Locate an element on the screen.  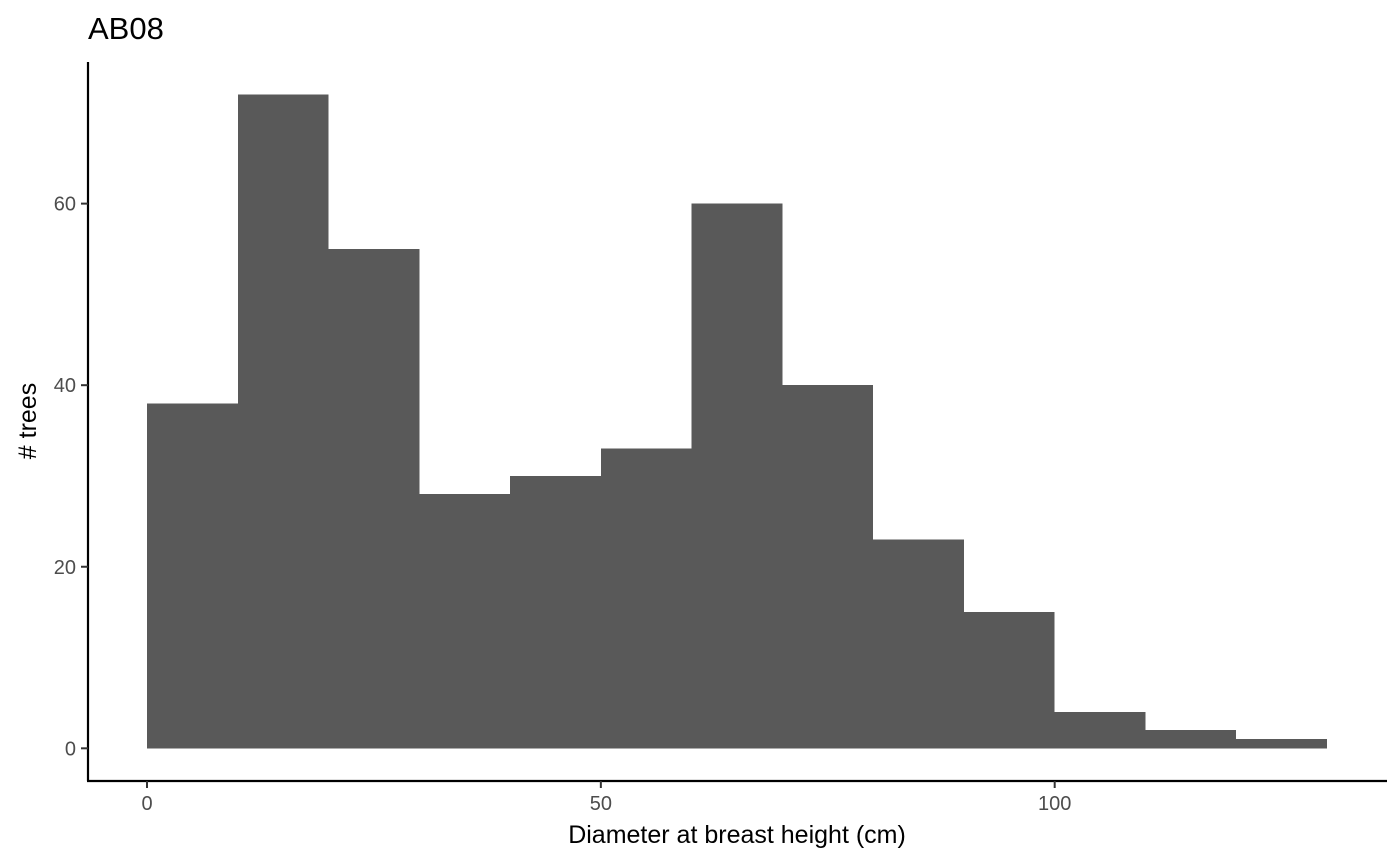
y-axis-title: # trees is located at coordinates (28, 421).